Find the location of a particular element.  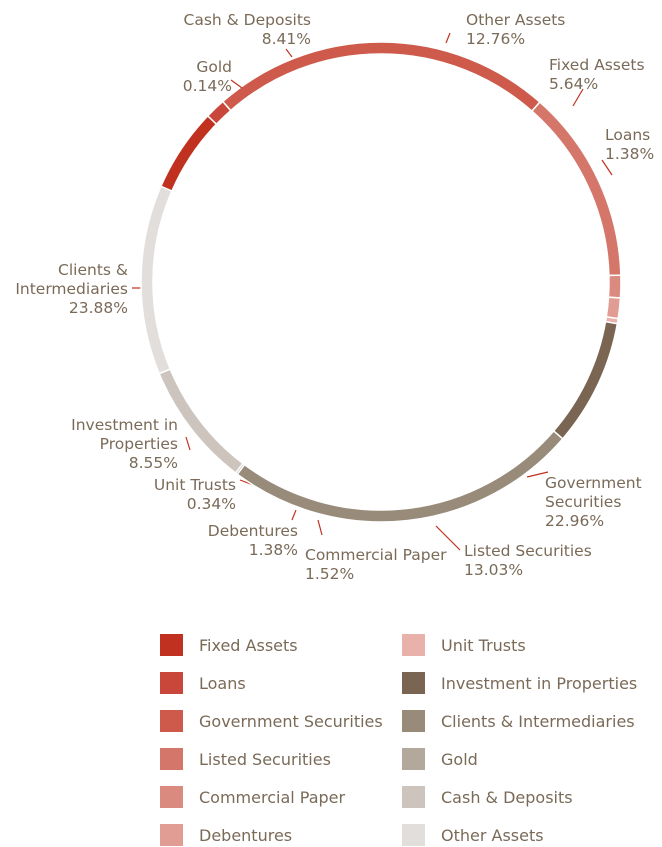

leader-line-loans is located at coordinates (607, 167).